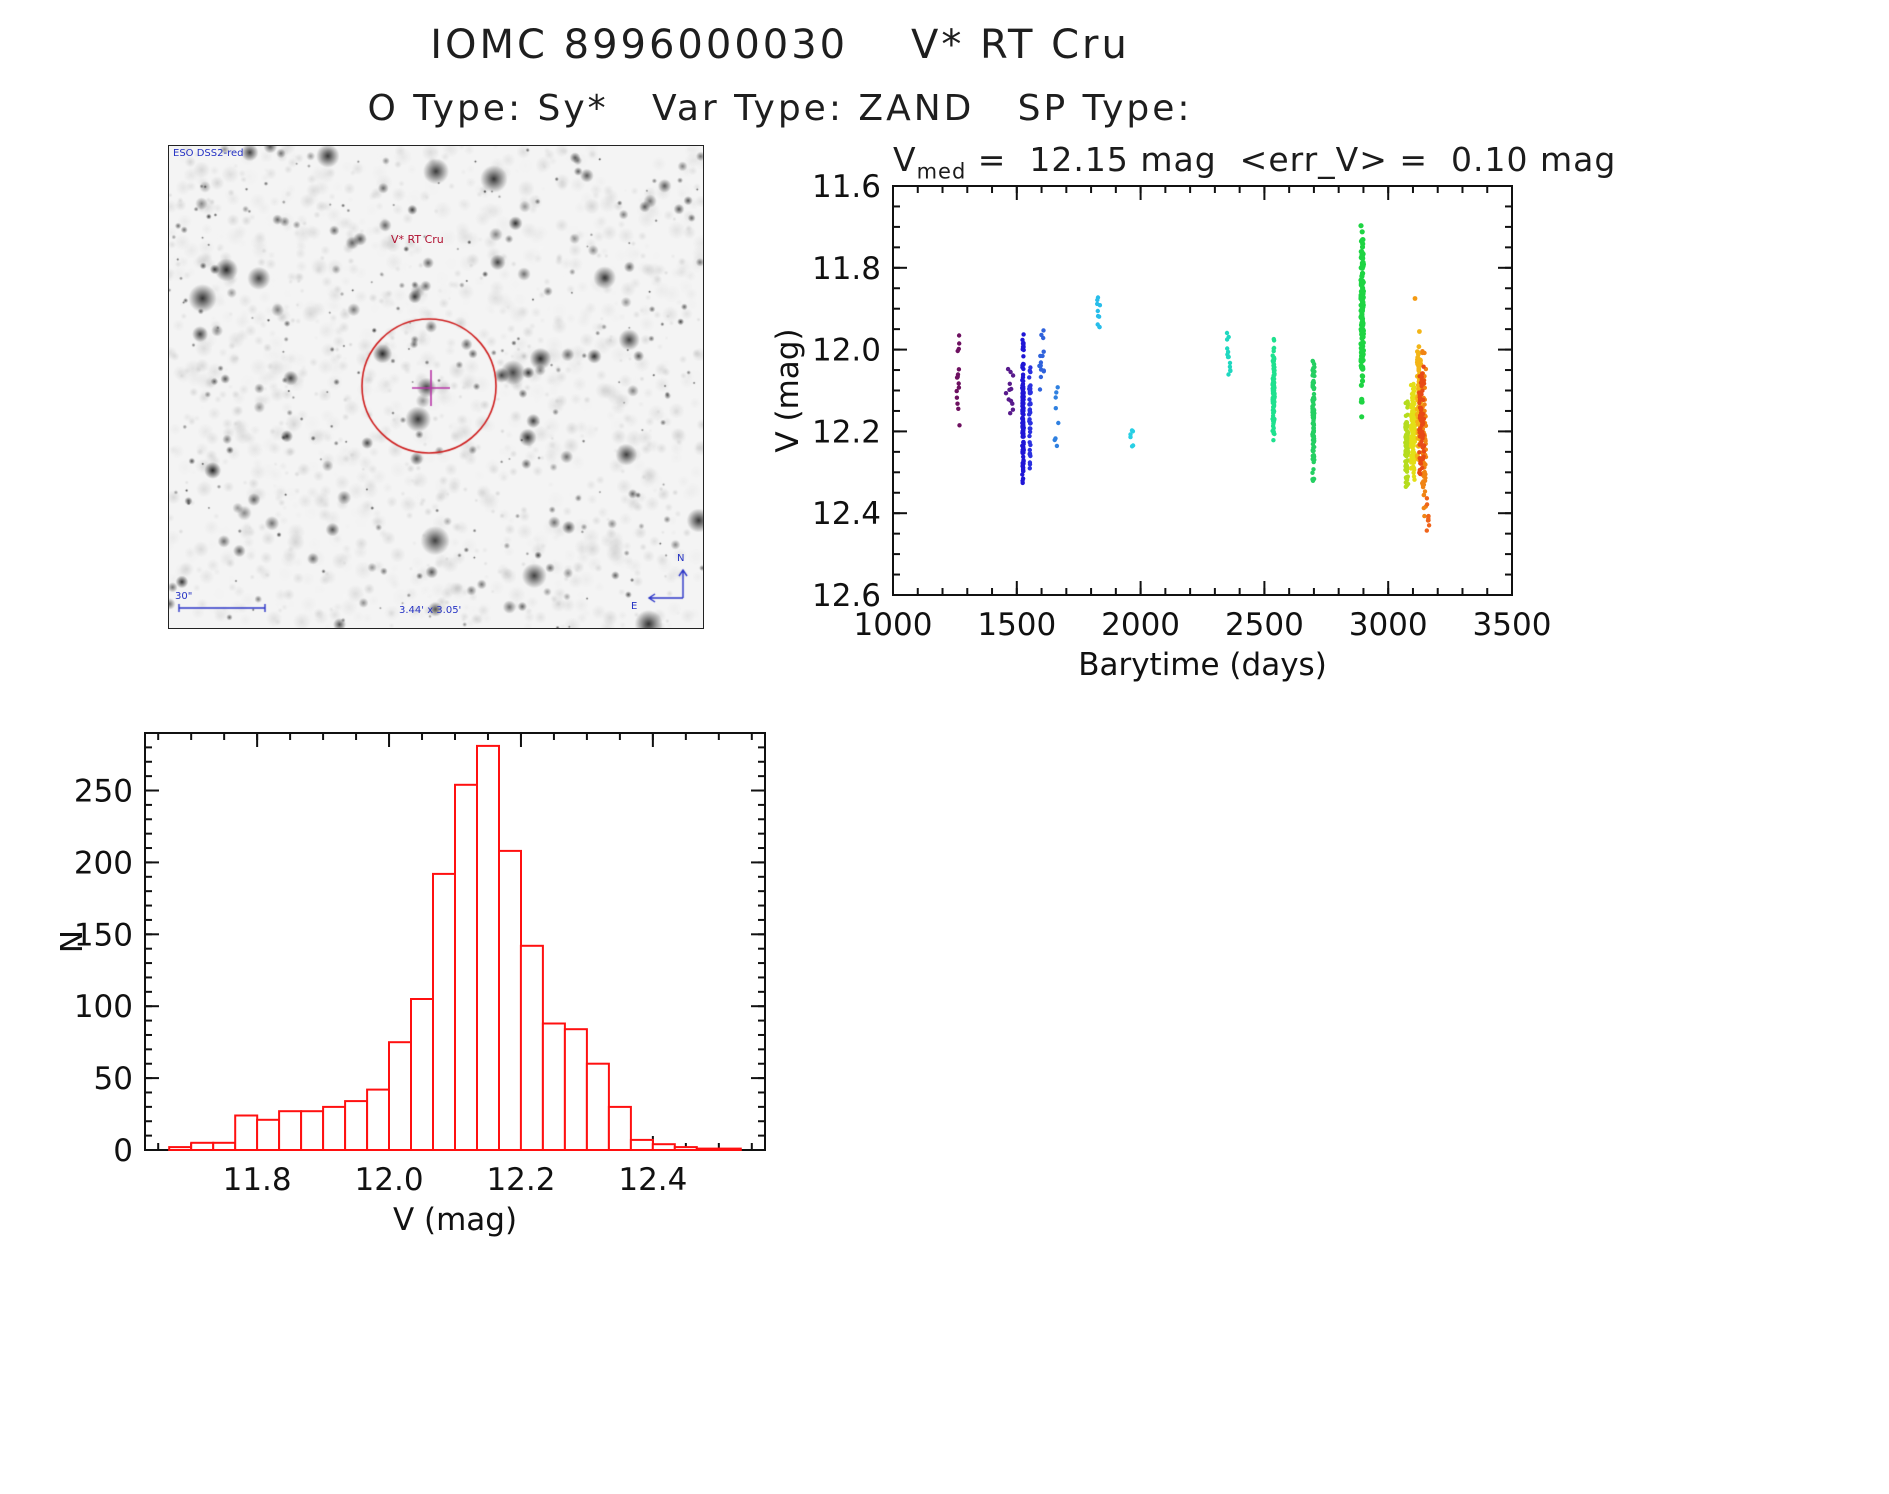 The image size is (1889, 1494). Describe the element at coordinates (893, 625) in the screenshot. I see `svg-text: 1000` at that location.